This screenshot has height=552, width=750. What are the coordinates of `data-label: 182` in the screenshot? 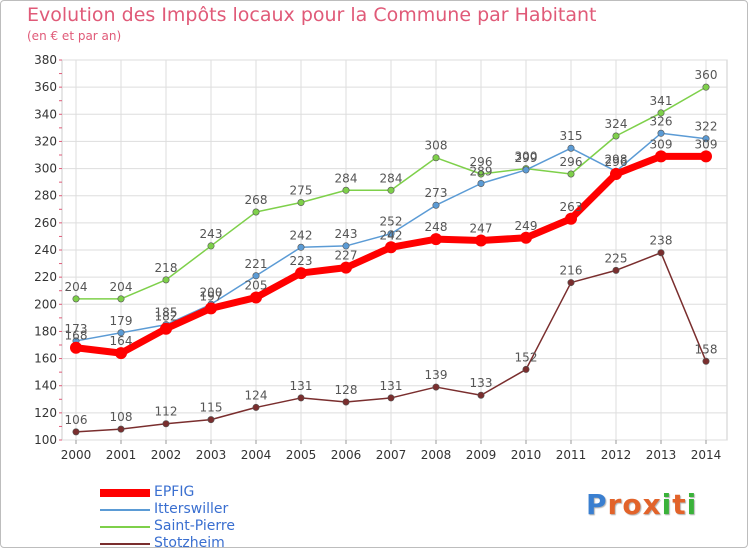 It's located at (166, 317).